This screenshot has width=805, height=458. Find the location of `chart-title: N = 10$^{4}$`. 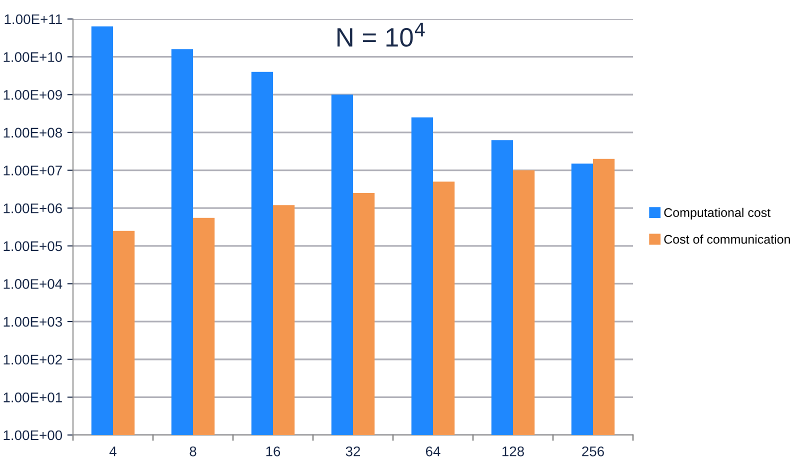

chart-title: N = 10$^{4}$ is located at coordinates (381, 34).